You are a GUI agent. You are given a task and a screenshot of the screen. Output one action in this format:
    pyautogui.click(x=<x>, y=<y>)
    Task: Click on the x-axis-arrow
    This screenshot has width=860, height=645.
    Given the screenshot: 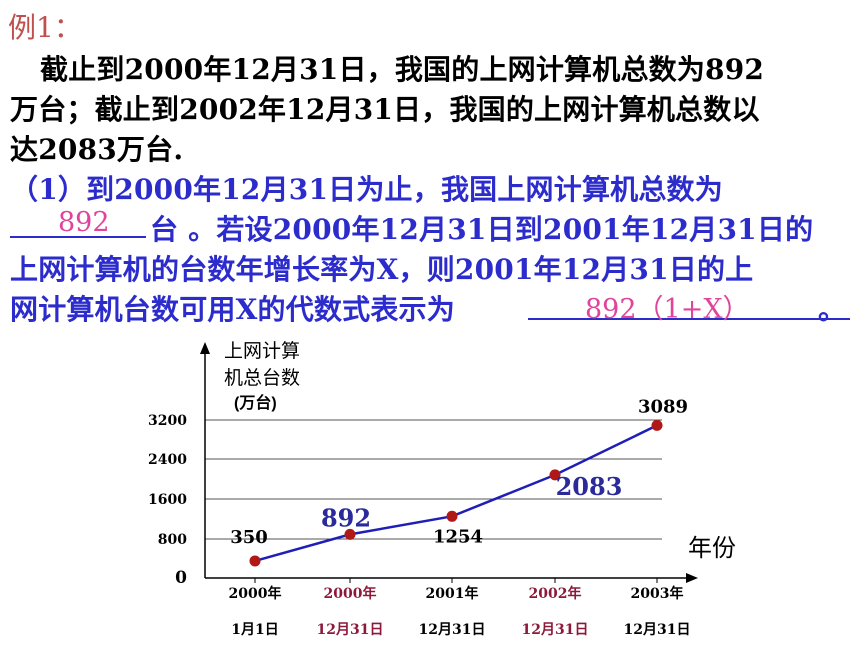 What is the action you would take?
    pyautogui.click(x=692, y=578)
    